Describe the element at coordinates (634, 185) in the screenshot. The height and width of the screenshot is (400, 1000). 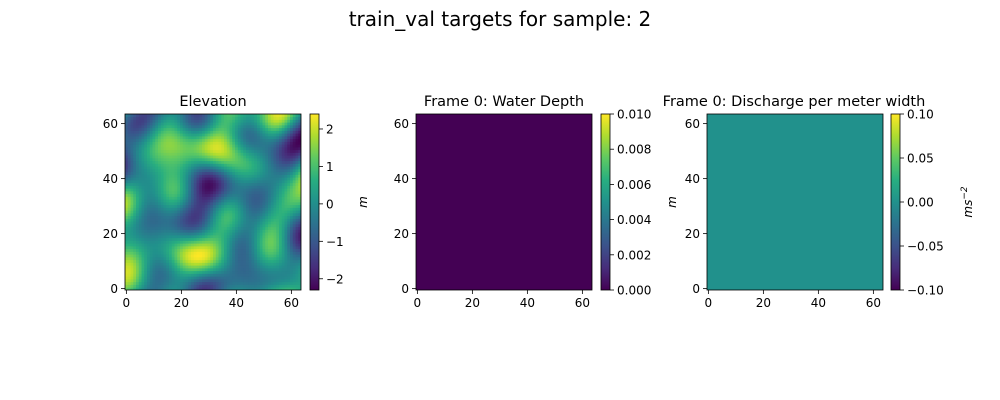
I see `water-depth-colorbar-tick-label: 0.006` at that location.